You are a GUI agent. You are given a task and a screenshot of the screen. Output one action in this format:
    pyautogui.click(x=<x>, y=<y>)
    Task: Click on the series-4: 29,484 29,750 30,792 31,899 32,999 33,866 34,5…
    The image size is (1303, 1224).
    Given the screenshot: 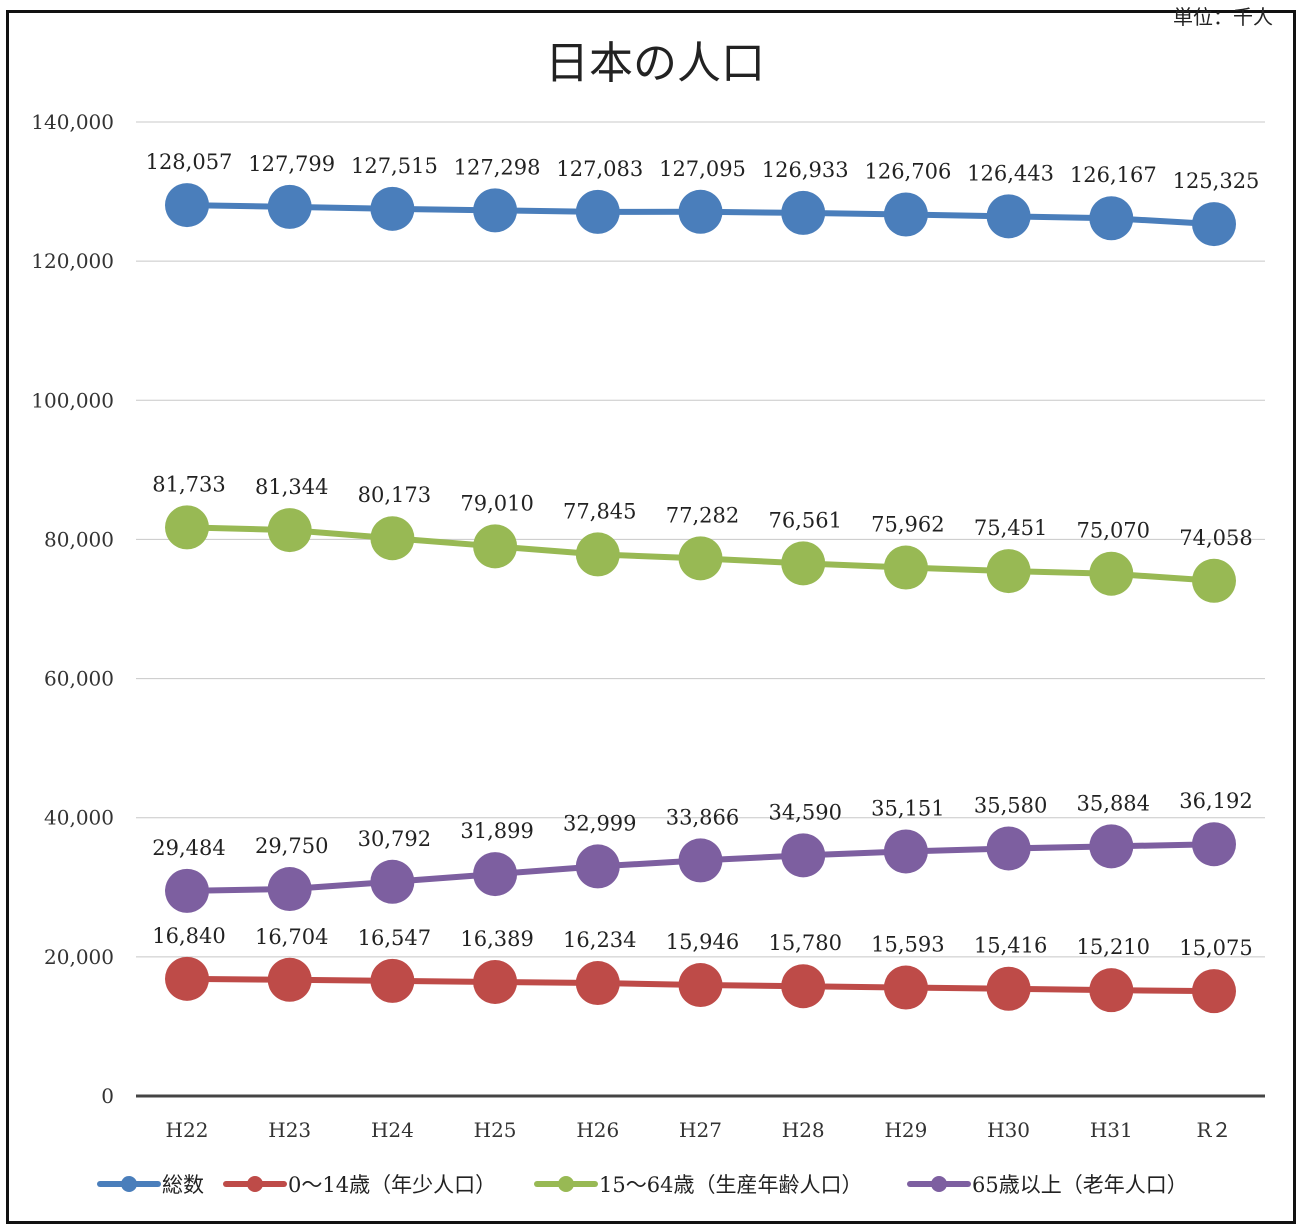 What is the action you would take?
    pyautogui.click(x=702, y=851)
    